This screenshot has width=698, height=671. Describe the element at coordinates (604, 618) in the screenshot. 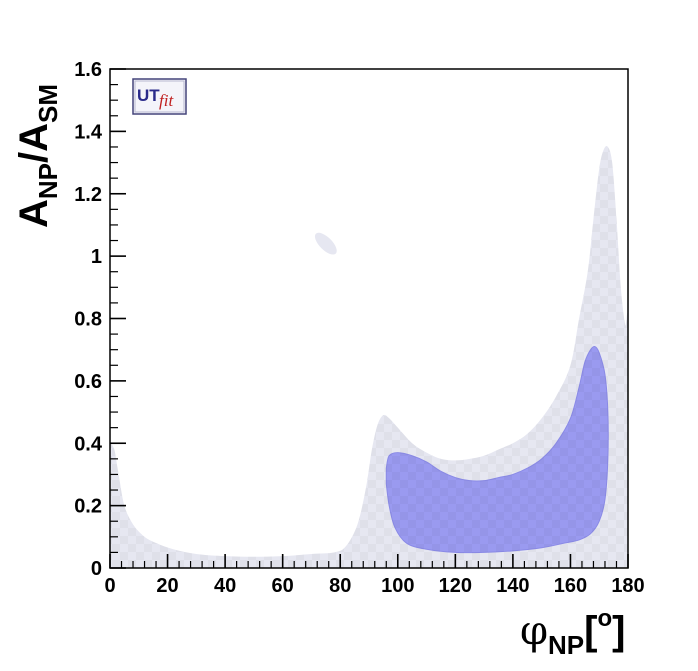

I see `x-axis-title-degree: o` at that location.